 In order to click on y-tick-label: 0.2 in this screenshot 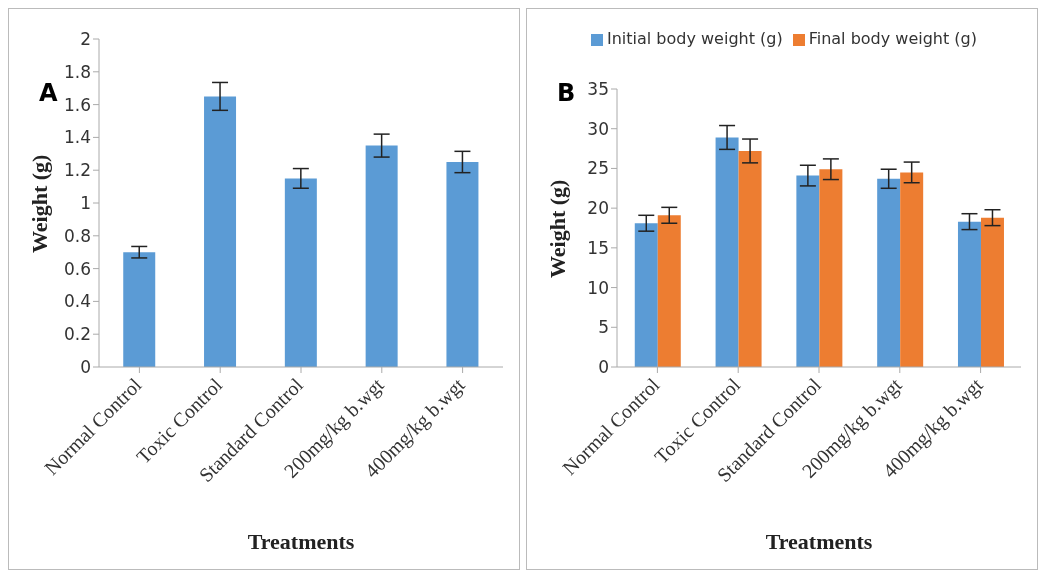, I will do `click(77, 334)`.